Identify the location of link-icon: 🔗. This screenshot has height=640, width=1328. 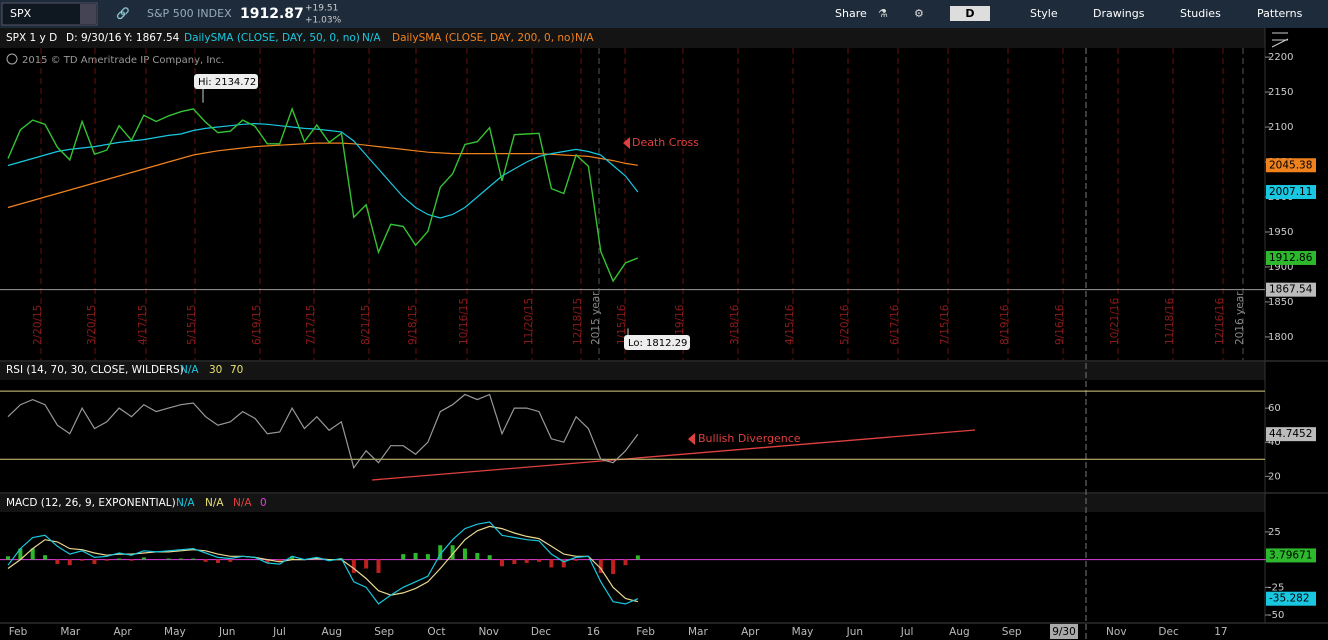
(123, 13).